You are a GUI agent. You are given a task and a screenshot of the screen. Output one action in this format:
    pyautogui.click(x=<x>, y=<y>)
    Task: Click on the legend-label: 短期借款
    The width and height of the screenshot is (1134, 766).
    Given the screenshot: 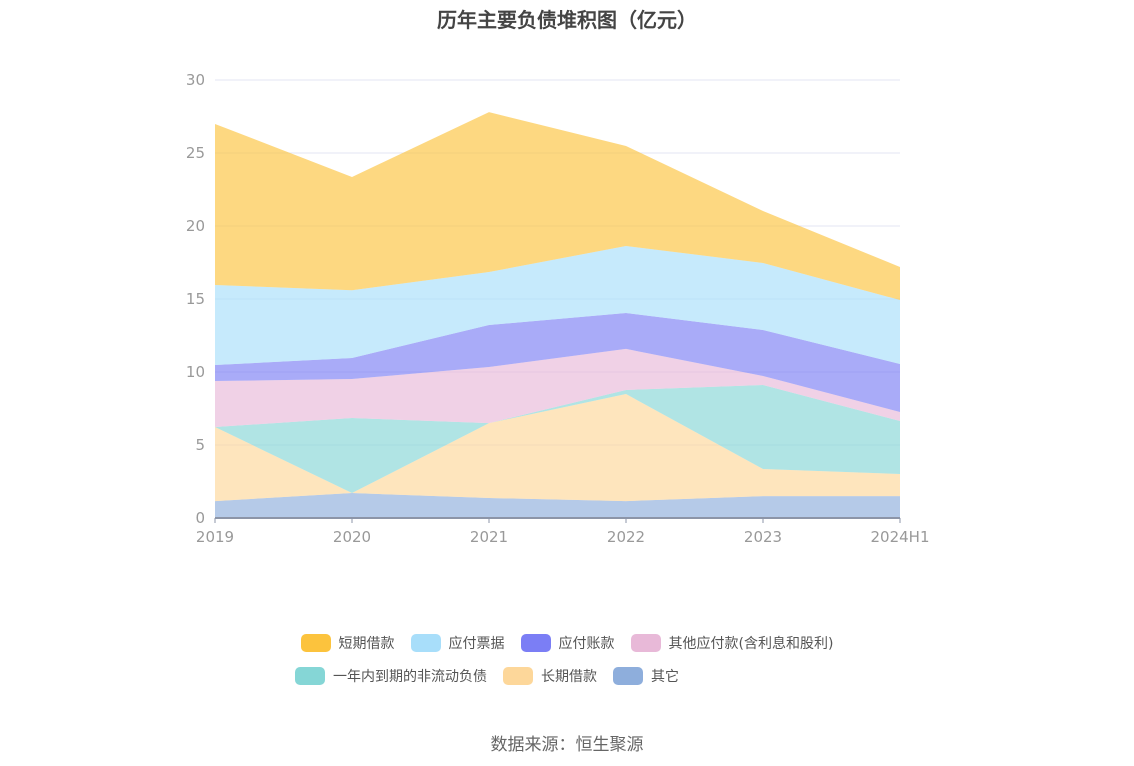 What is the action you would take?
    pyautogui.click(x=366, y=644)
    